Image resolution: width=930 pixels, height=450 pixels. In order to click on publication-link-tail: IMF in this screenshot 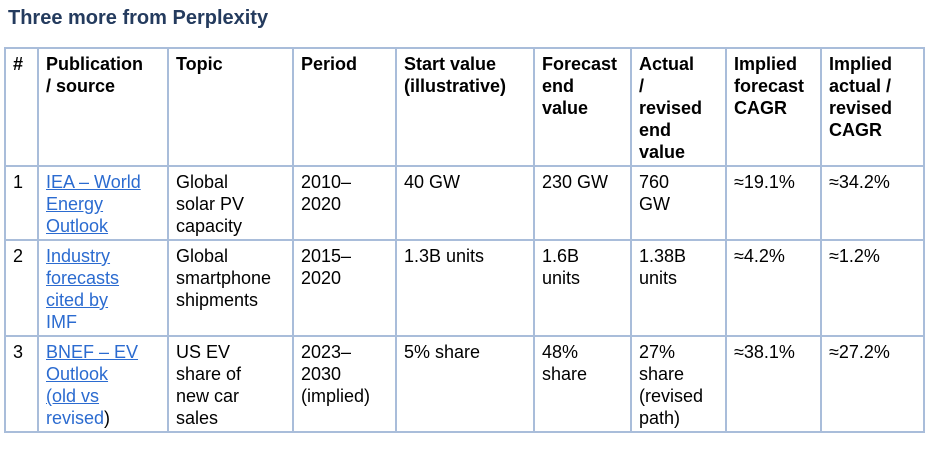, I will do `click(61, 322)`.